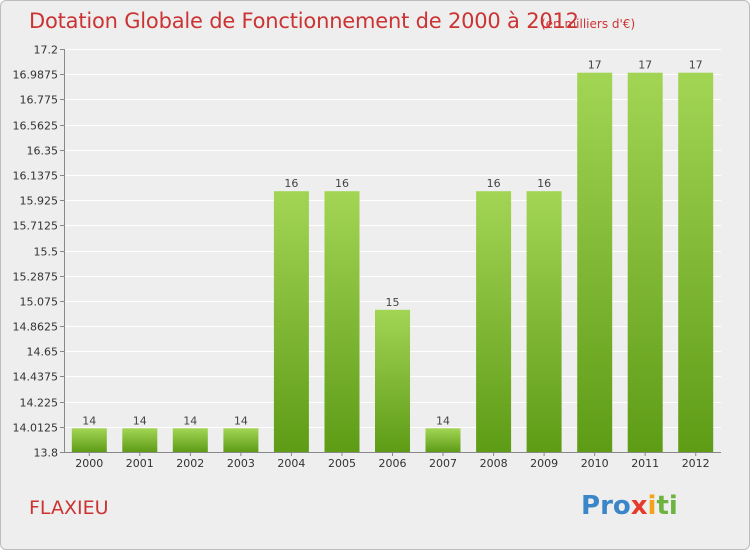  I want to click on y-tick-label: 15.925, so click(39, 201).